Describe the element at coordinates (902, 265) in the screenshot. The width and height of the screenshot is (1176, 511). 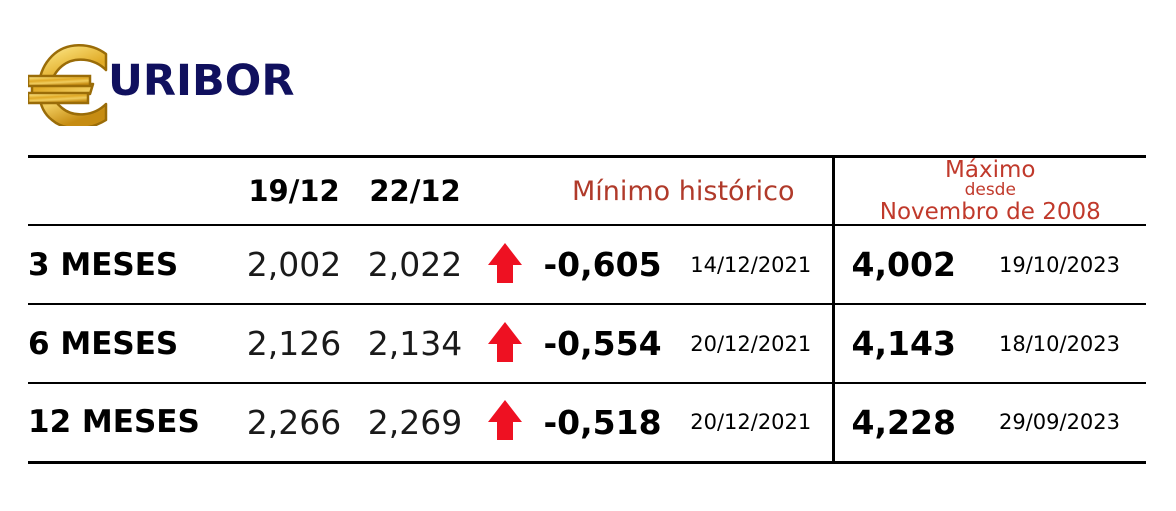
I see `row-max-value: 4,002` at that location.